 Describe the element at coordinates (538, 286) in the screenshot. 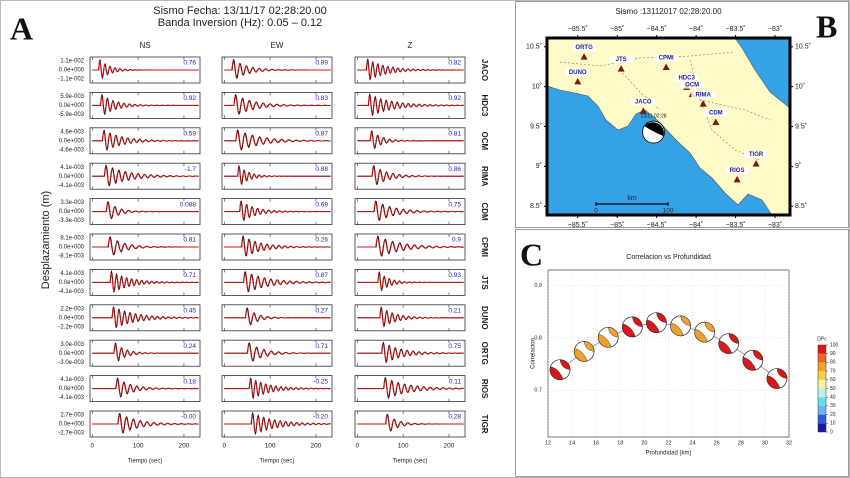

I see `y-tick-label: 0.9` at that location.